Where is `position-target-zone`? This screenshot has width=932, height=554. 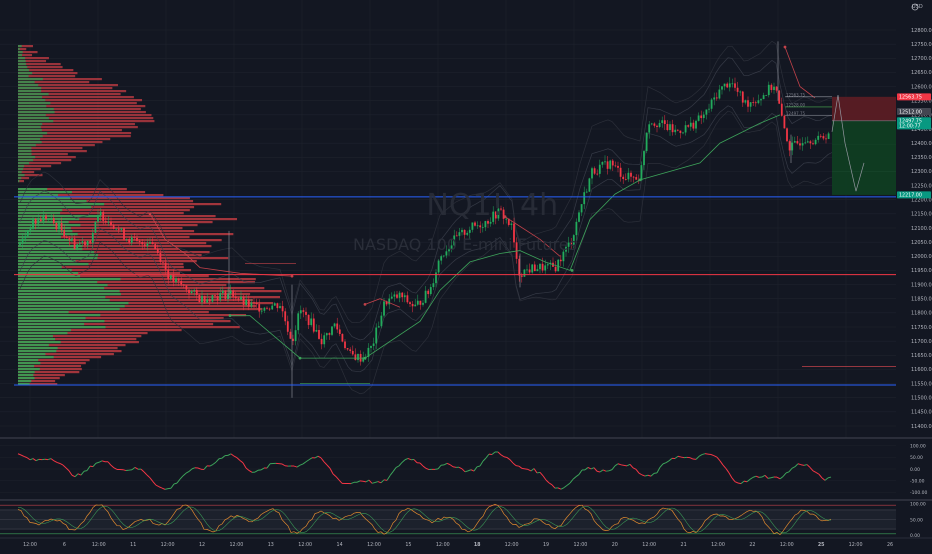
position-target-zone is located at coordinates (864, 109).